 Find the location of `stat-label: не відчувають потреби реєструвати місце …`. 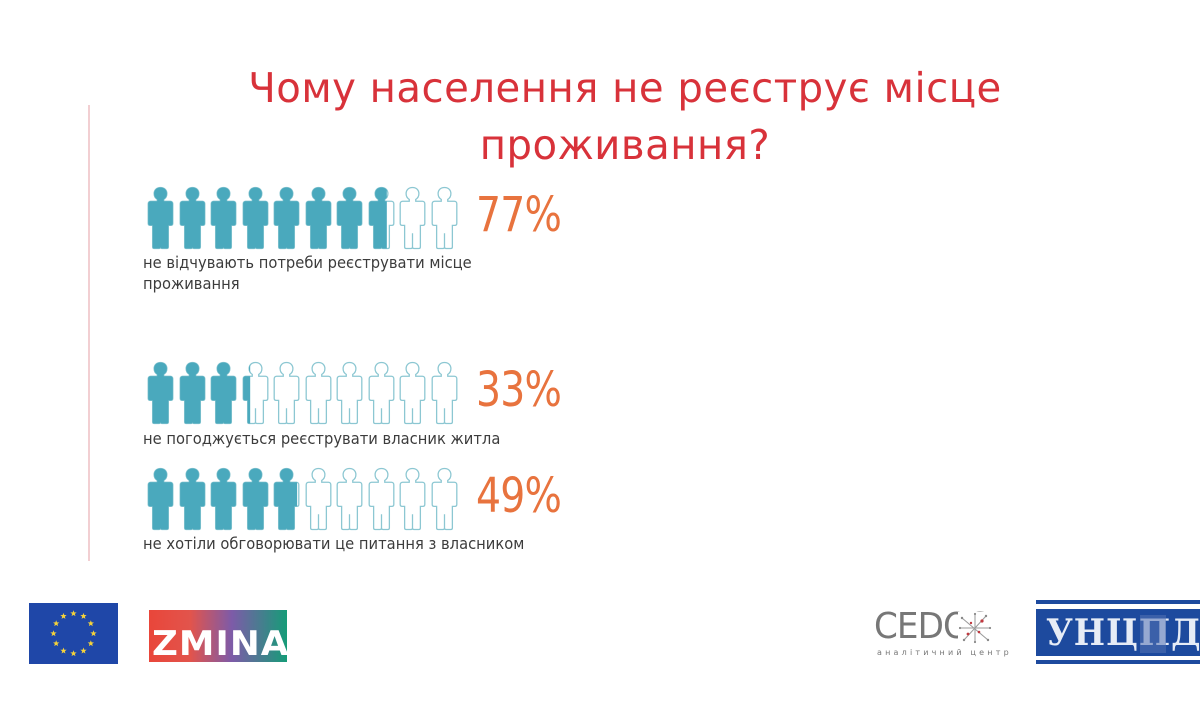

stat-label: не відчувають потреби реєструвати місце … is located at coordinates (307, 273).